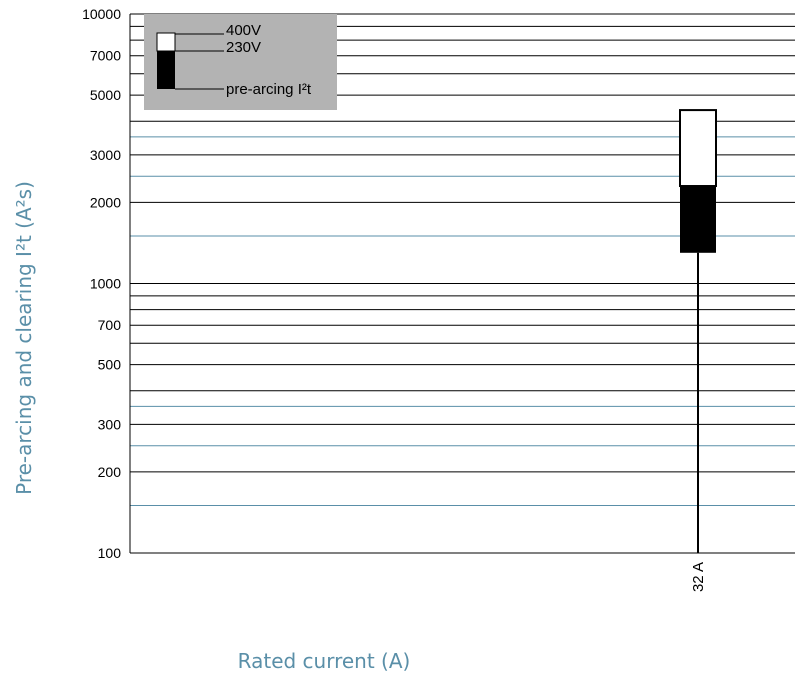 The image size is (795, 679). Describe the element at coordinates (698, 331) in the screenshot. I see `bars` at that location.